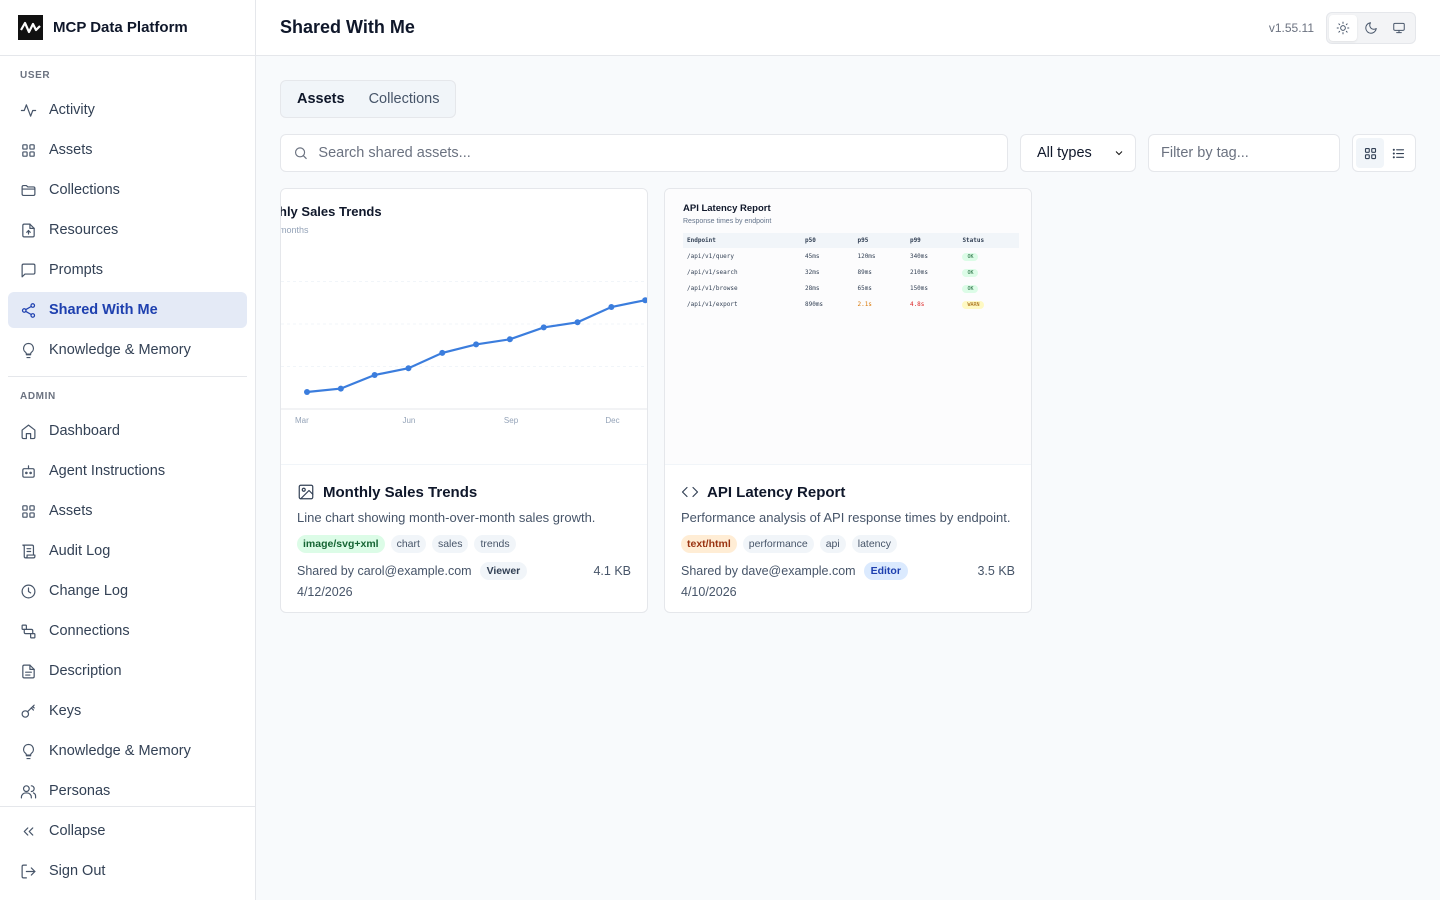  What do you see at coordinates (28, 711) in the screenshot?
I see `key-icon` at bounding box center [28, 711].